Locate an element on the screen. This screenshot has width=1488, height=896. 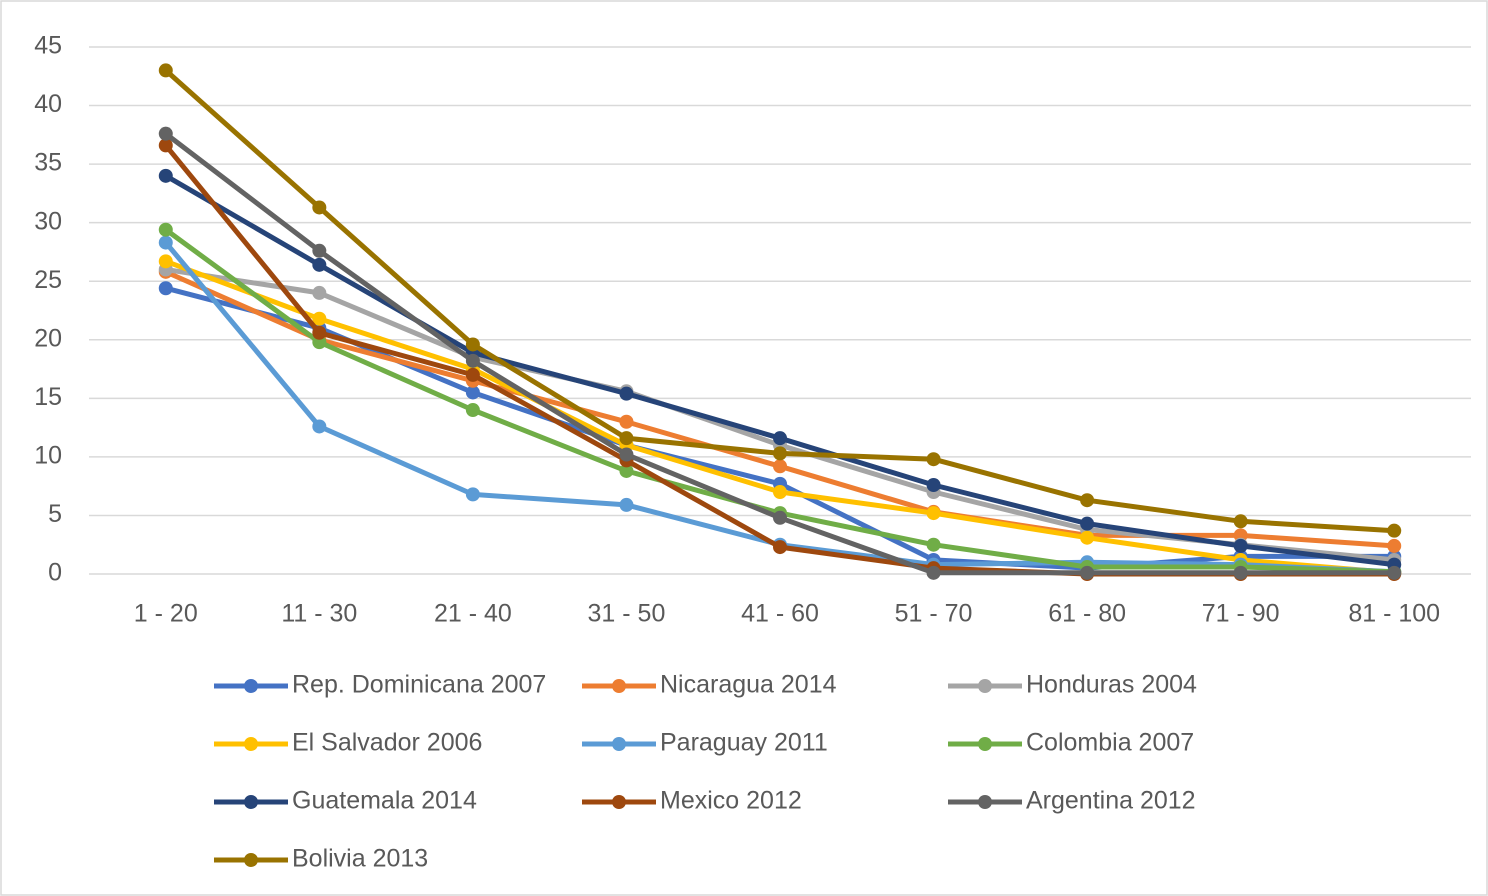
legend-label: Mexico 2012 is located at coordinates (731, 801).